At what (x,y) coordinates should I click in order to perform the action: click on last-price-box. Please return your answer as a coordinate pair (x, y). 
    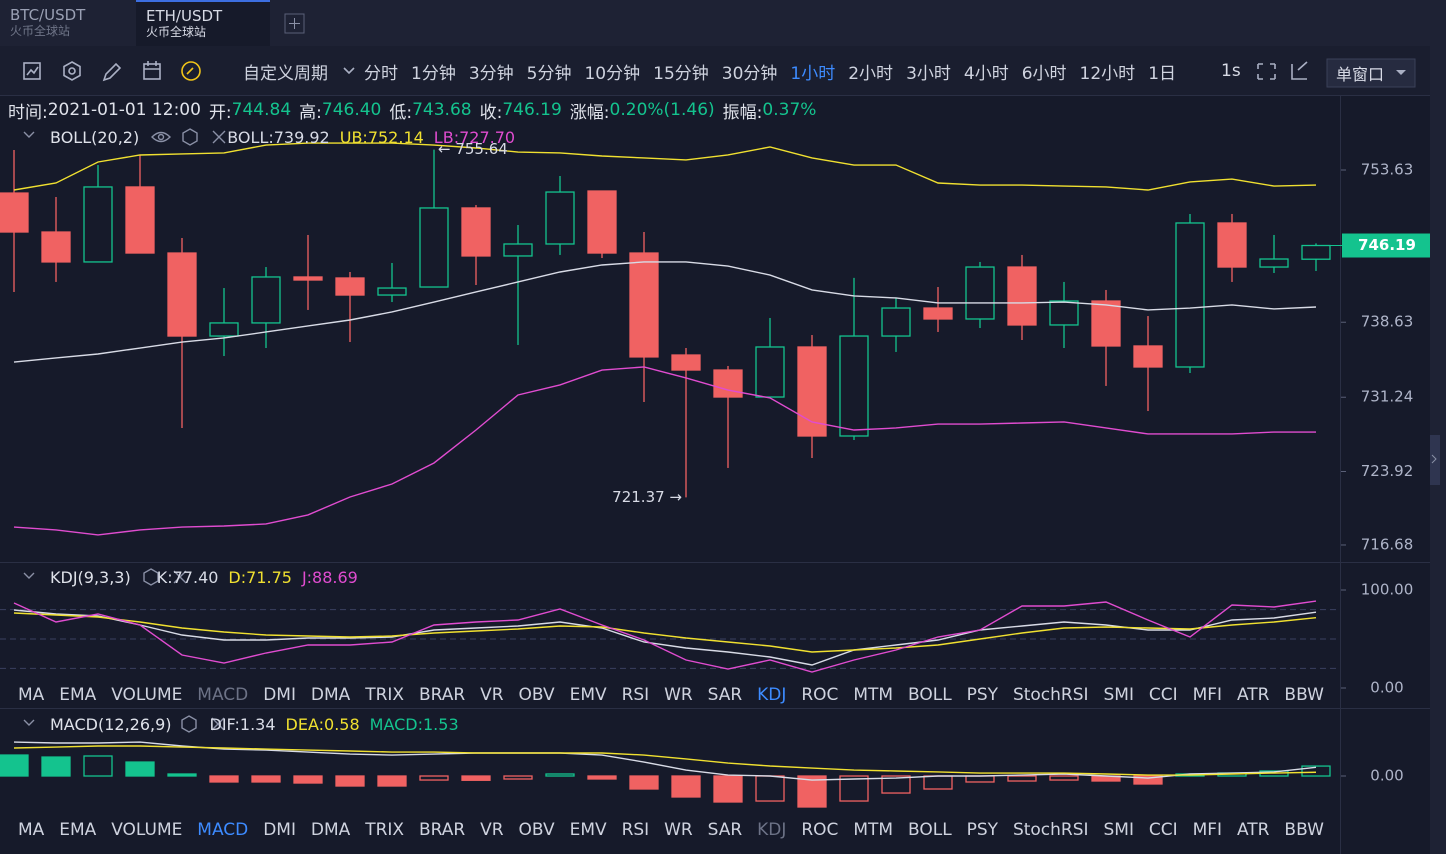
    Looking at the image, I should click on (1386, 245).